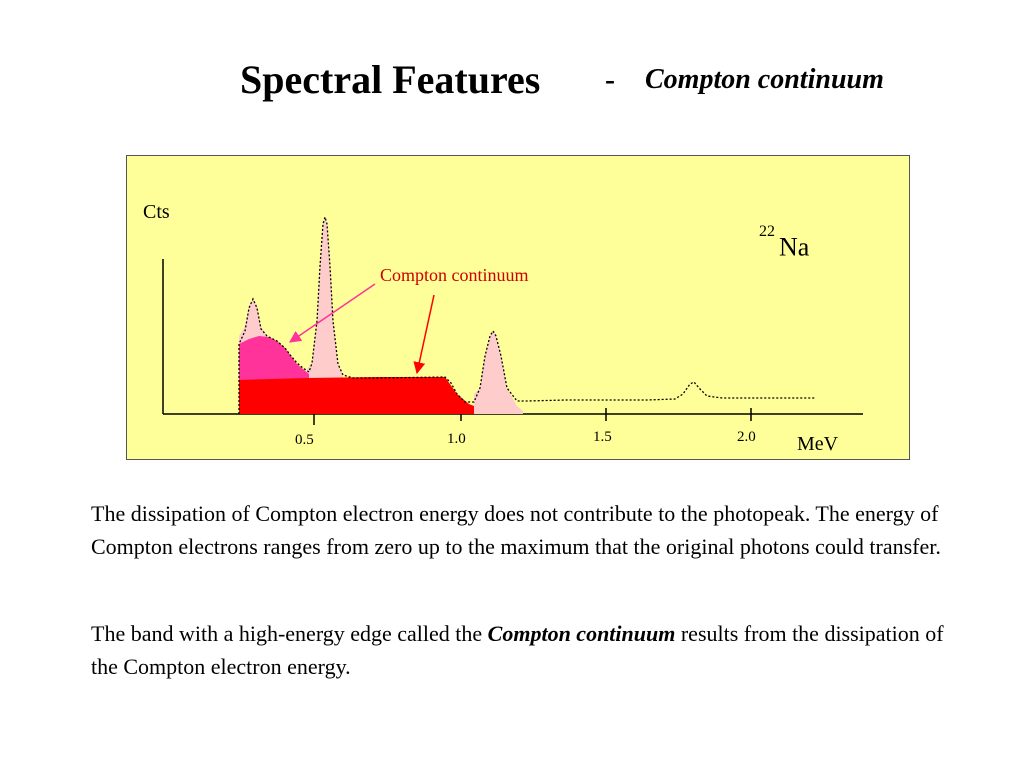 Image resolution: width=1024 pixels, height=768 pixels. What do you see at coordinates (602, 437) in the screenshot?
I see `x-tick-label-15: 1.5` at bounding box center [602, 437].